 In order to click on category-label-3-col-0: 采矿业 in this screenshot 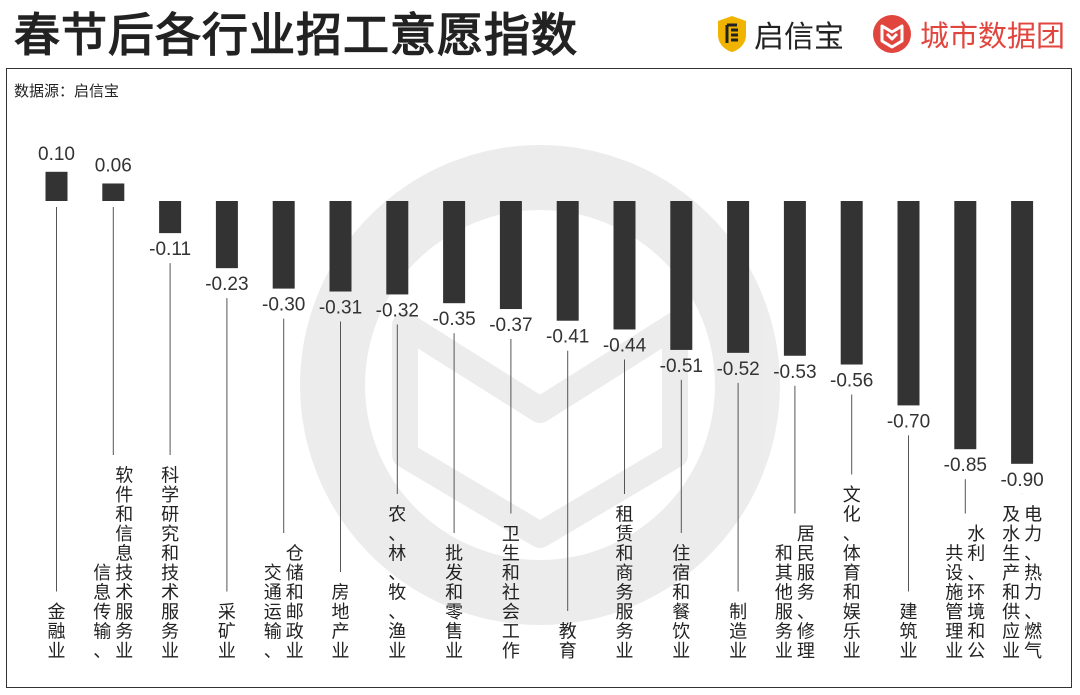, I will do `click(227, 632)`.